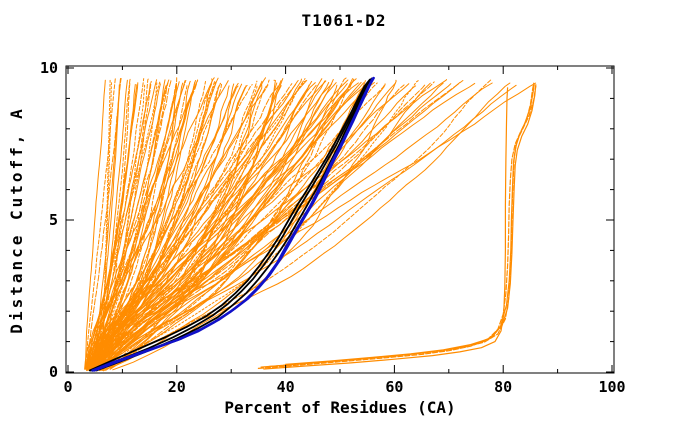 Image resolution: width=680 pixels, height=440 pixels. I want to click on y-tick-labels: 0 5 10, so click(49, 220).